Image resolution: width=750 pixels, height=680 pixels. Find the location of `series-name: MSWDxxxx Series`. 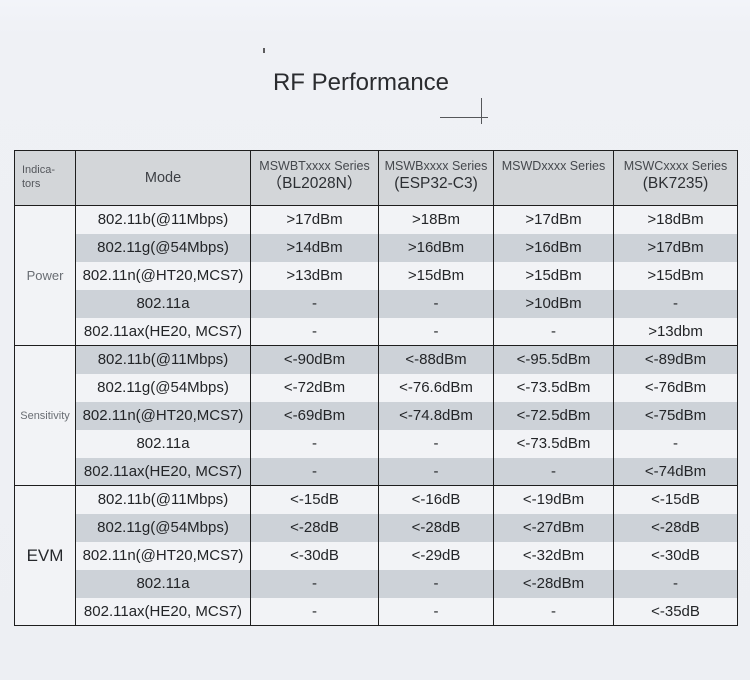

series-name: MSWDxxxx Series is located at coordinates (553, 166).